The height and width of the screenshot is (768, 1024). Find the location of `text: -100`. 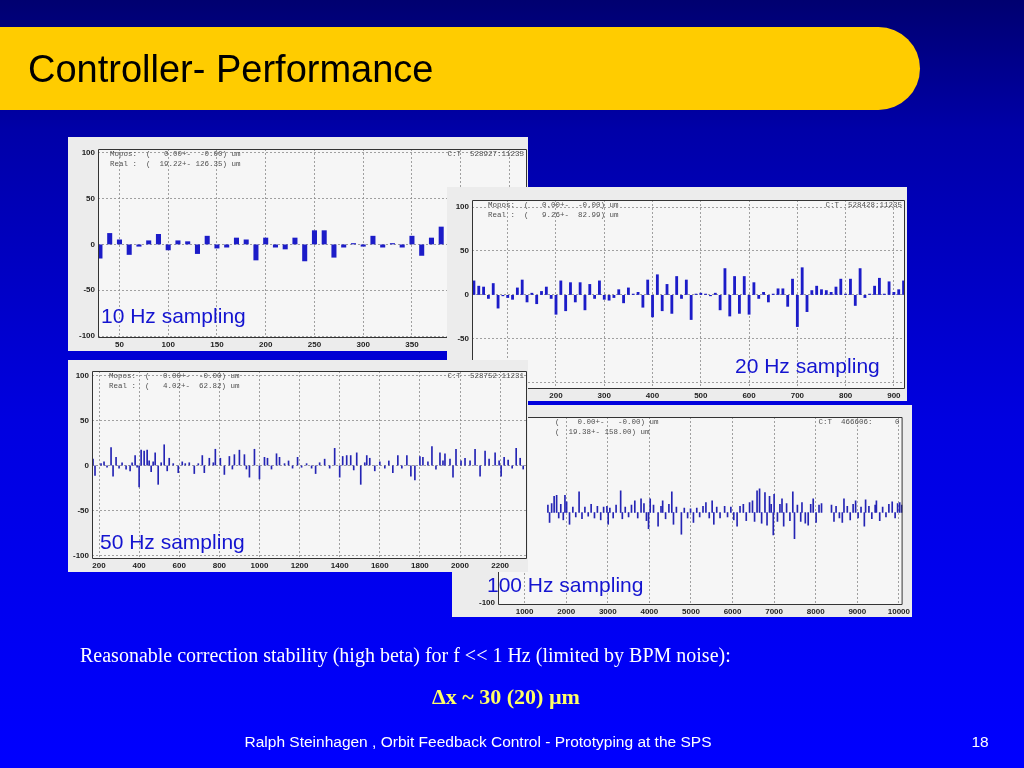

text: -100 is located at coordinates (487, 603).